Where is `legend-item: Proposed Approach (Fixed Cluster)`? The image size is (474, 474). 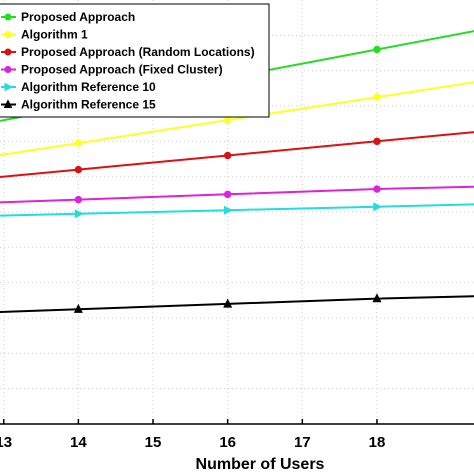 legend-item: Proposed Approach (Fixed Cluster) is located at coordinates (112, 70).